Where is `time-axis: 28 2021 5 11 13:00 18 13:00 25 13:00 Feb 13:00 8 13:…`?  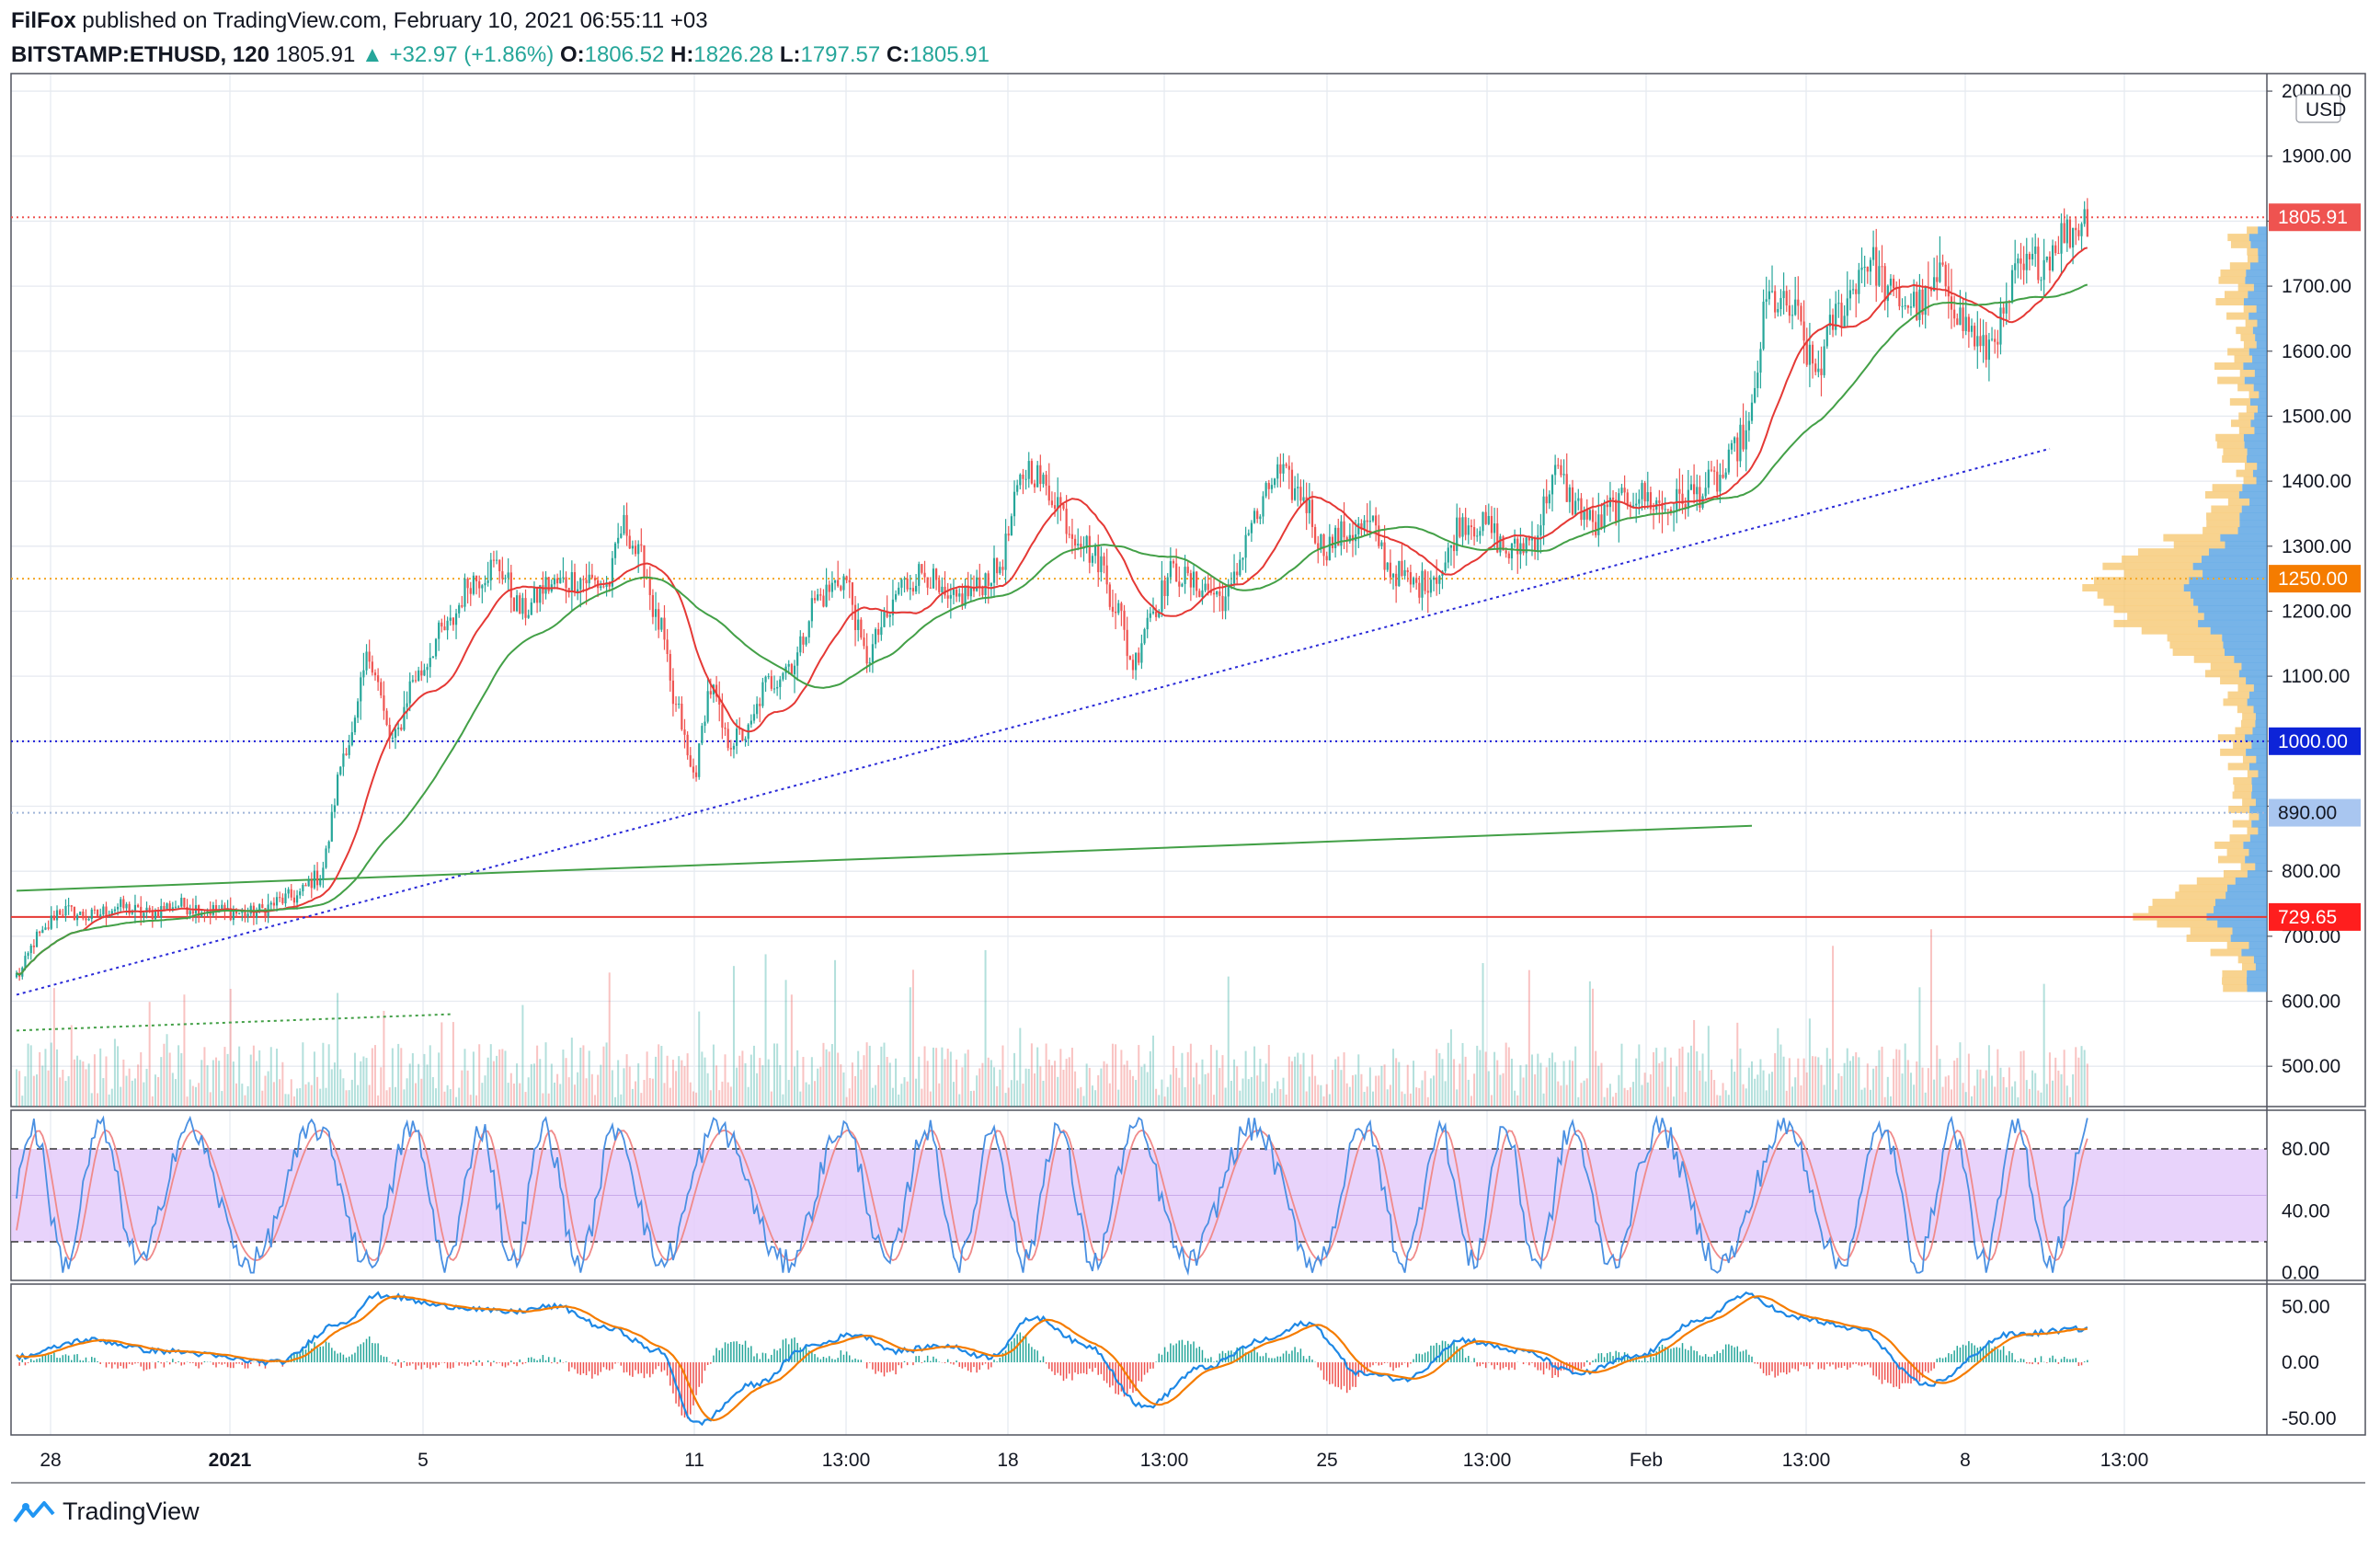 time-axis: 28 2021 5 11 13:00 18 13:00 25 13:00 Feb 13:00 8 13:… is located at coordinates (1094, 1461).